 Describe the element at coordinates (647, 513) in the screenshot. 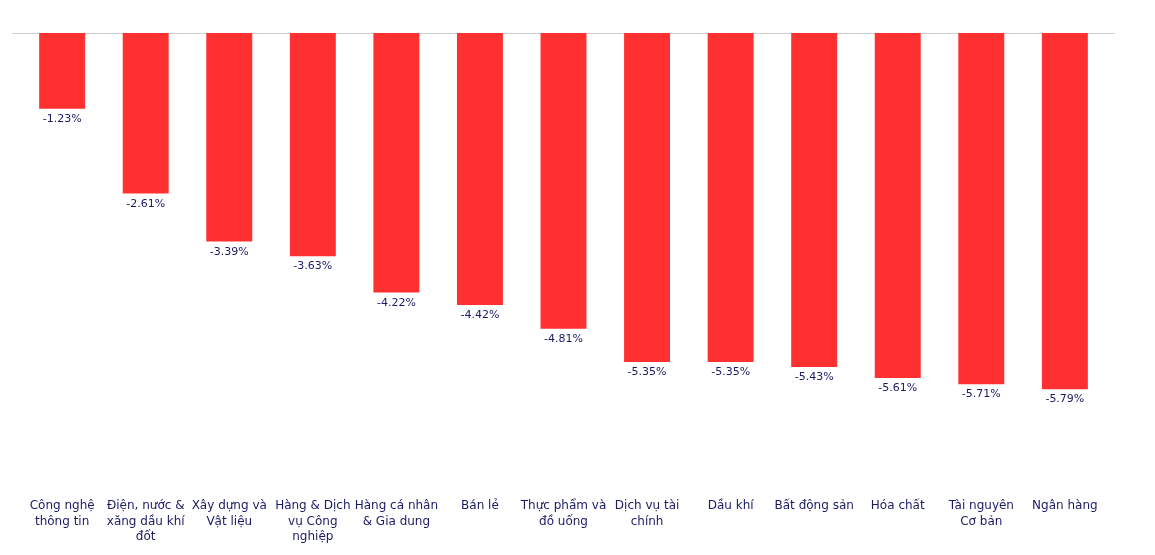

I see `x-tick-label: Dịch vụ tài chính` at that location.